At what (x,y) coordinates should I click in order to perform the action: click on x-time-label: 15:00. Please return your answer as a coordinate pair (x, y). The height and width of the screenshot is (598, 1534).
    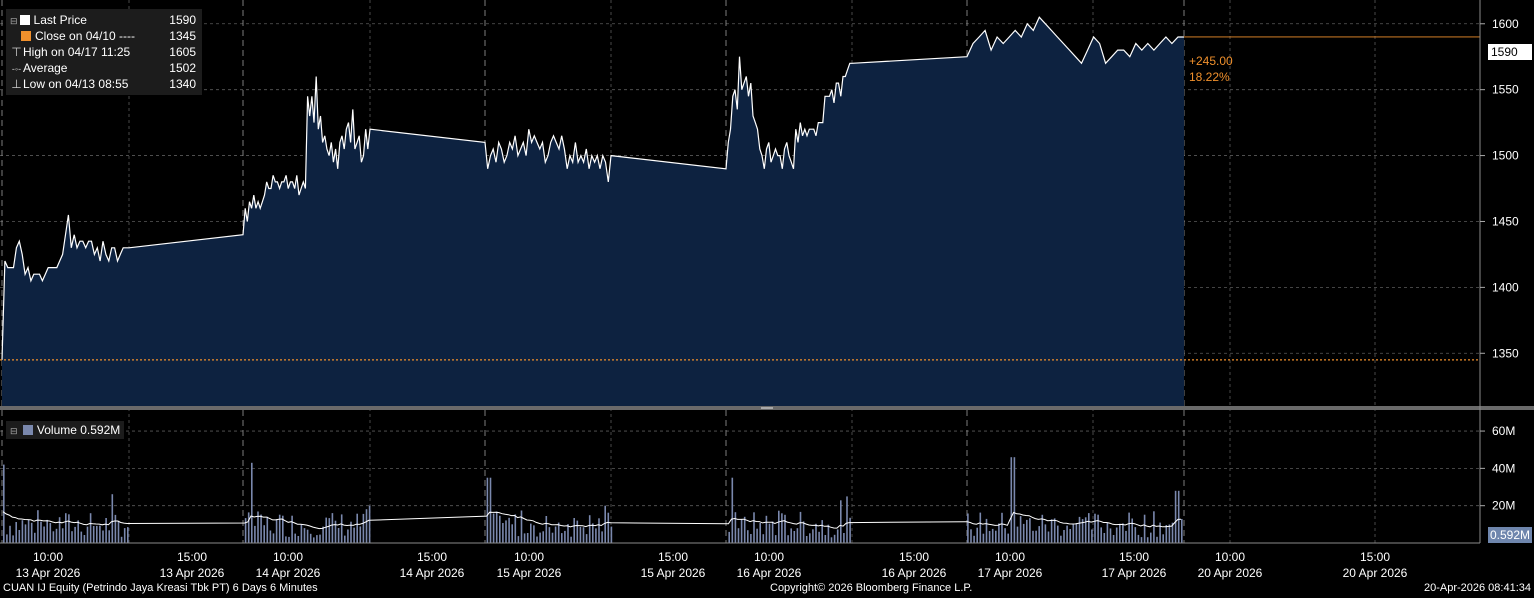
    Looking at the image, I should click on (1134, 557).